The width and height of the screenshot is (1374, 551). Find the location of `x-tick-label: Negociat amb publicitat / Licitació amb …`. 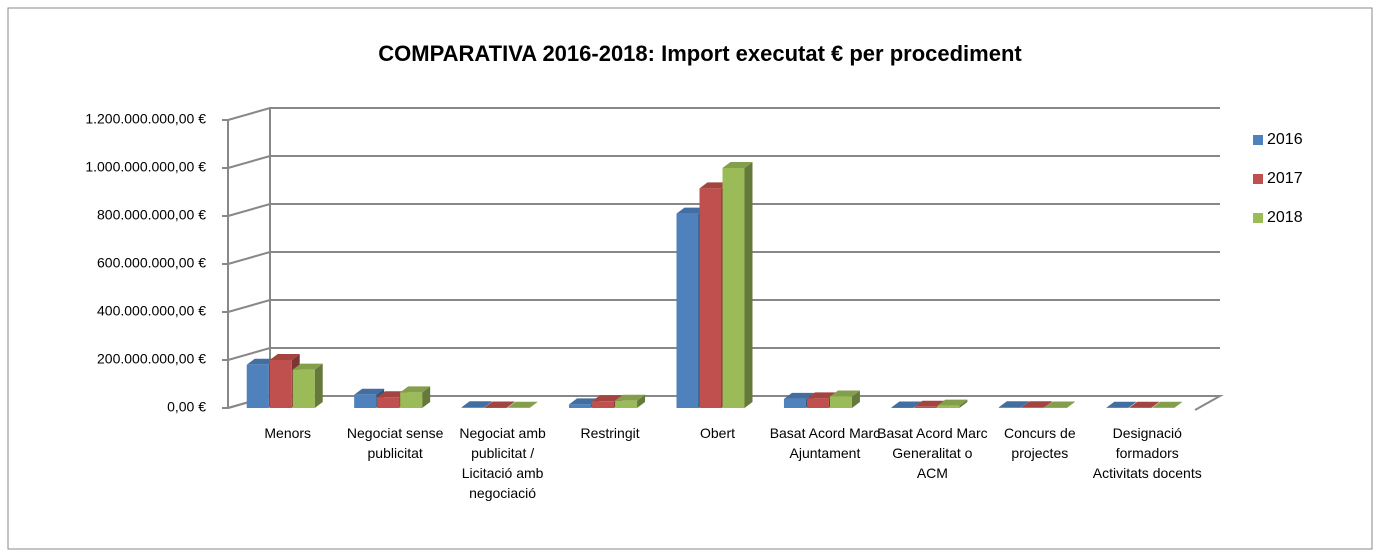

x-tick-label: Negociat amb publicitat / Licitació amb … is located at coordinates (502, 463).